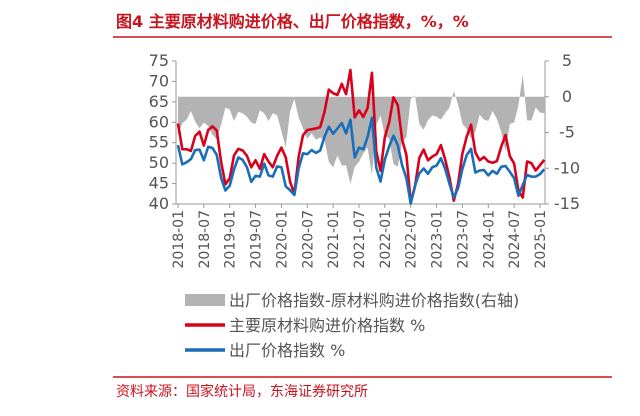 The image size is (640, 416). What do you see at coordinates (159, 60) in the screenshot?
I see `y-tick-label: 75` at bounding box center [159, 60].